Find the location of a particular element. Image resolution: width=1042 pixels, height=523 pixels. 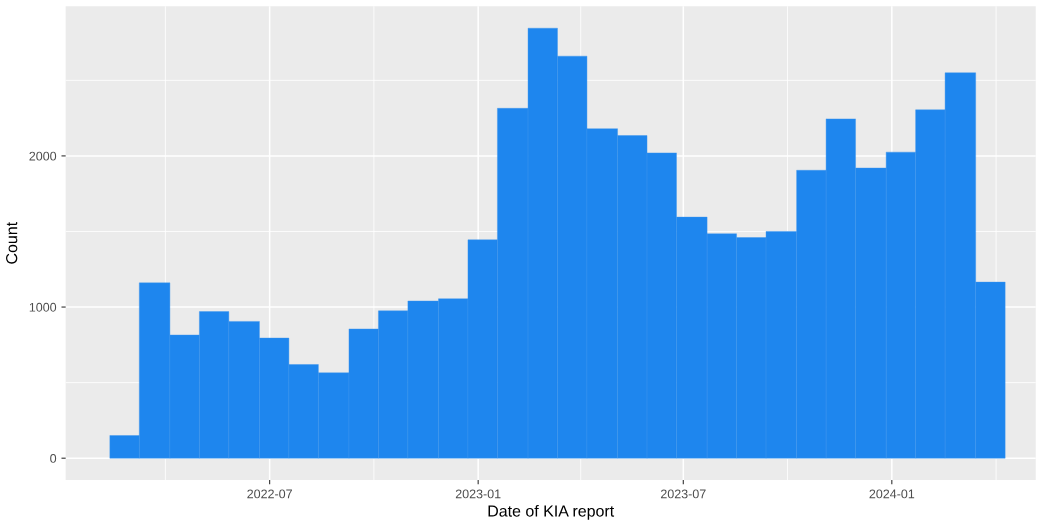

y-tick-label: 1000 is located at coordinates (43, 307).